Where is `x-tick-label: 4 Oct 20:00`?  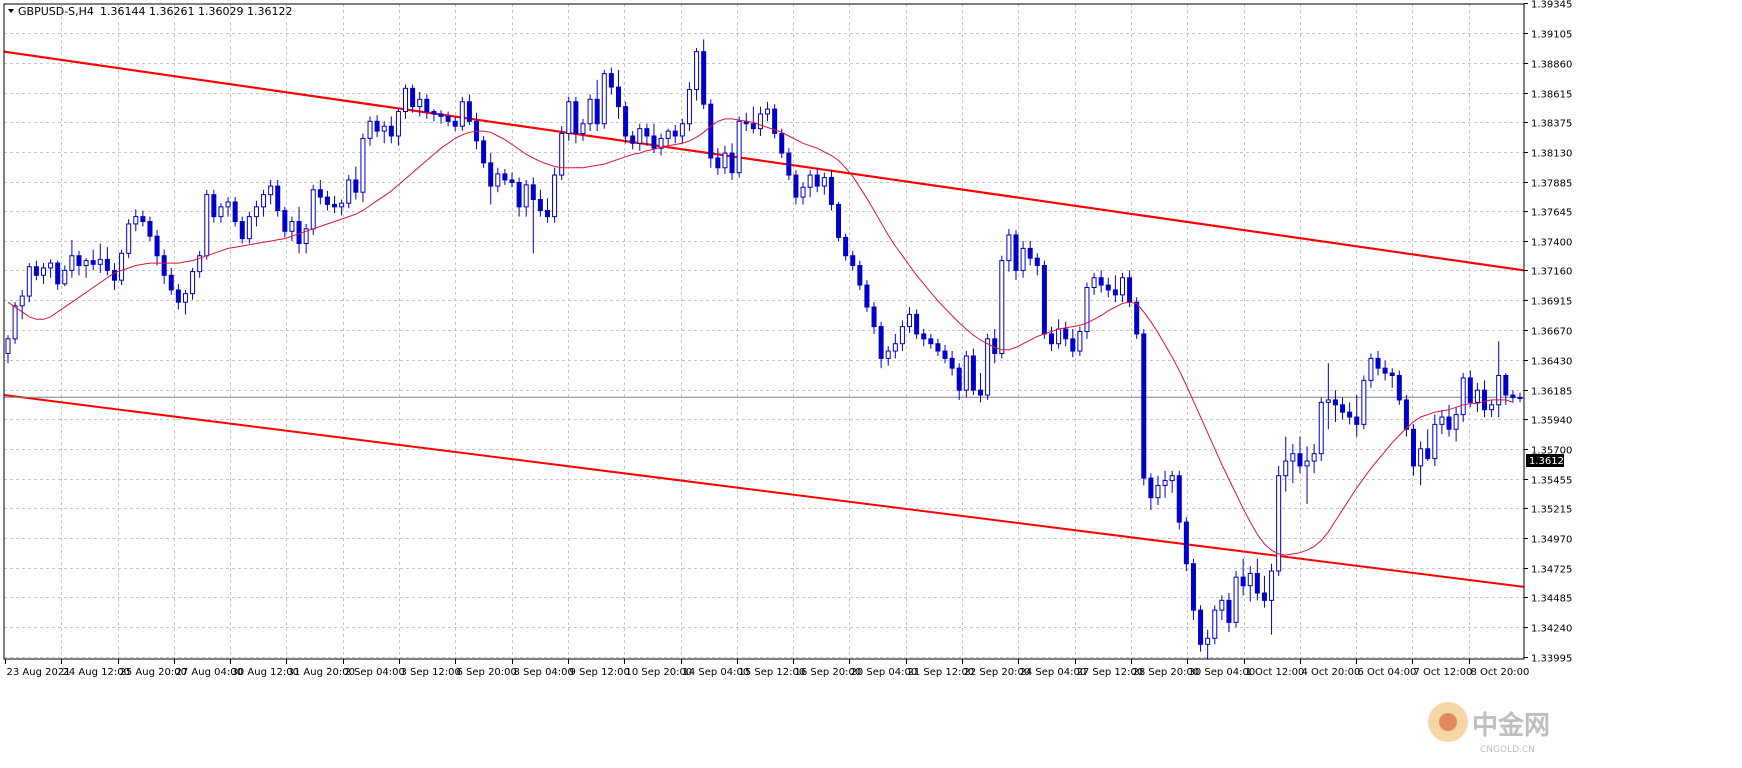
x-tick-label: 4 Oct 20:00 is located at coordinates (1331, 672).